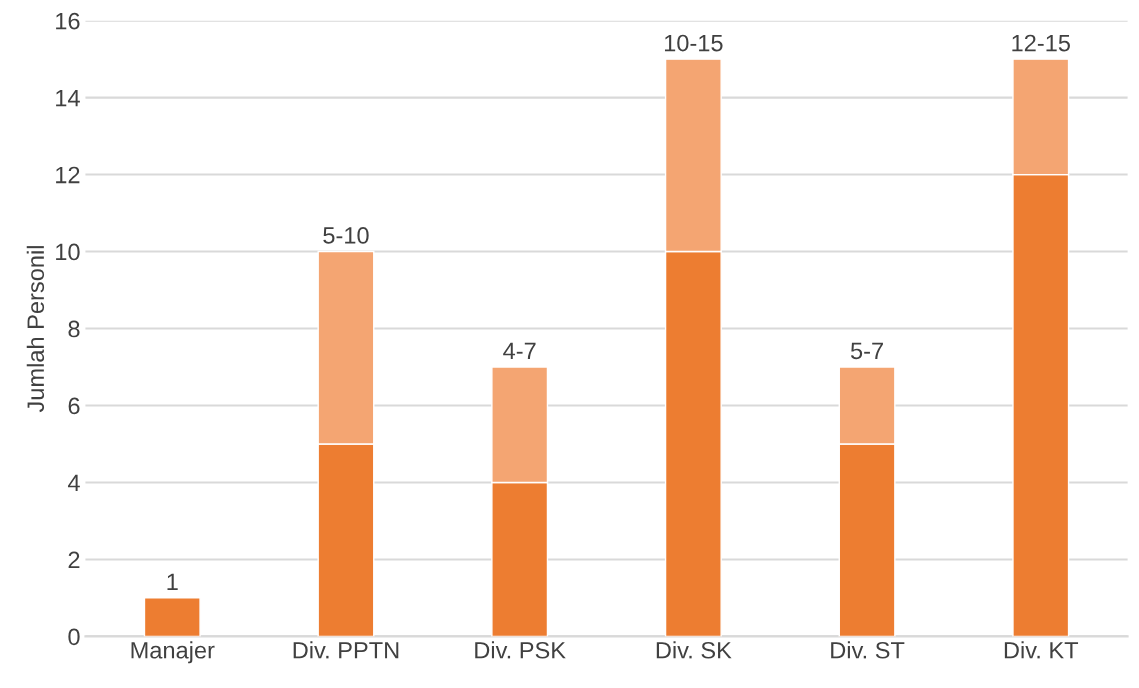  What do you see at coordinates (68, 21) in the screenshot?
I see `y-tick-label: 16` at bounding box center [68, 21].